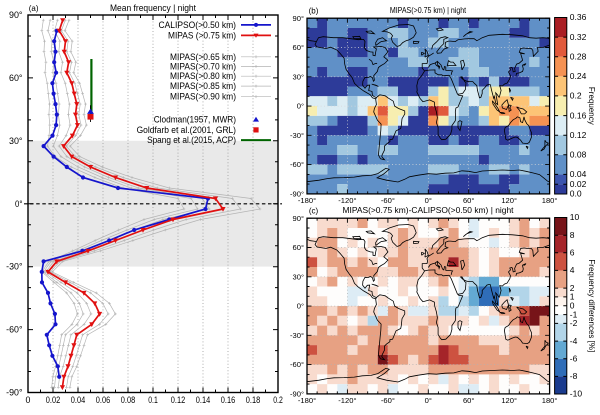  Describe the element at coordinates (203, 57) in the screenshot. I see `svg-text: MIPAS(>0.65 km)` at that location.